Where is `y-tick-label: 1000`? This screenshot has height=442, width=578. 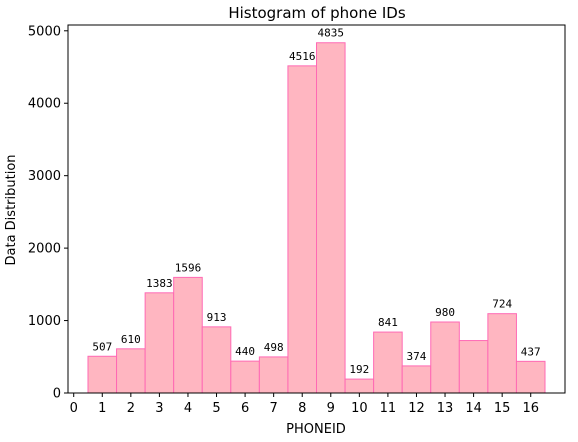 y-tick-label: 1000 is located at coordinates (44, 321).